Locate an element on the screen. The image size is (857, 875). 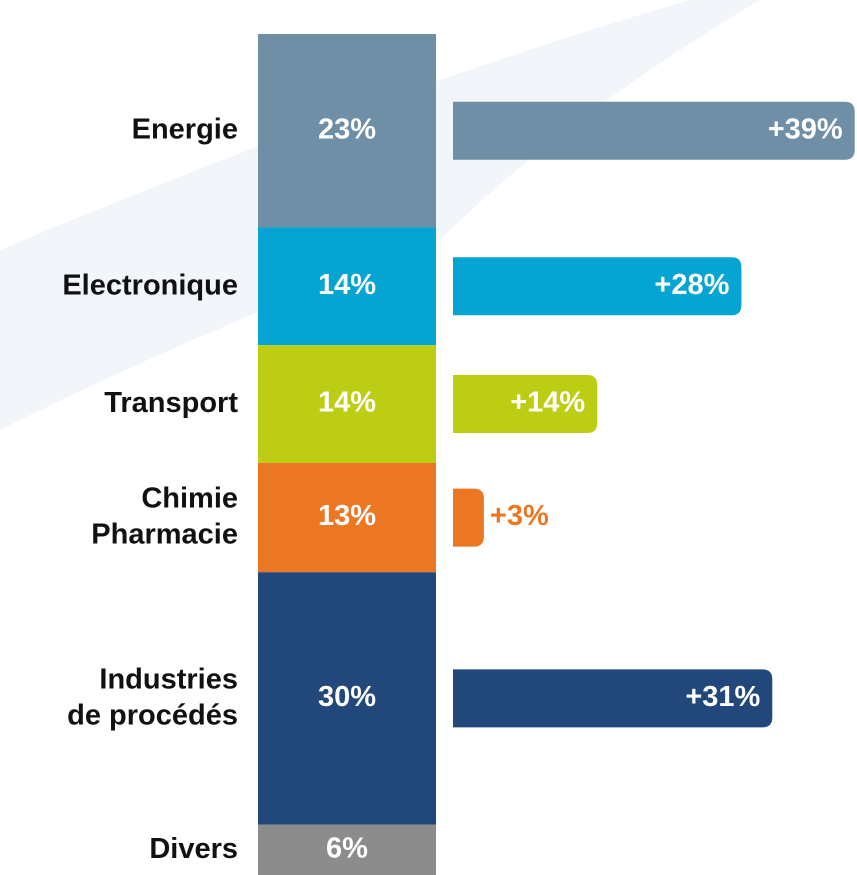
category-label: Energie is located at coordinates (185, 129).